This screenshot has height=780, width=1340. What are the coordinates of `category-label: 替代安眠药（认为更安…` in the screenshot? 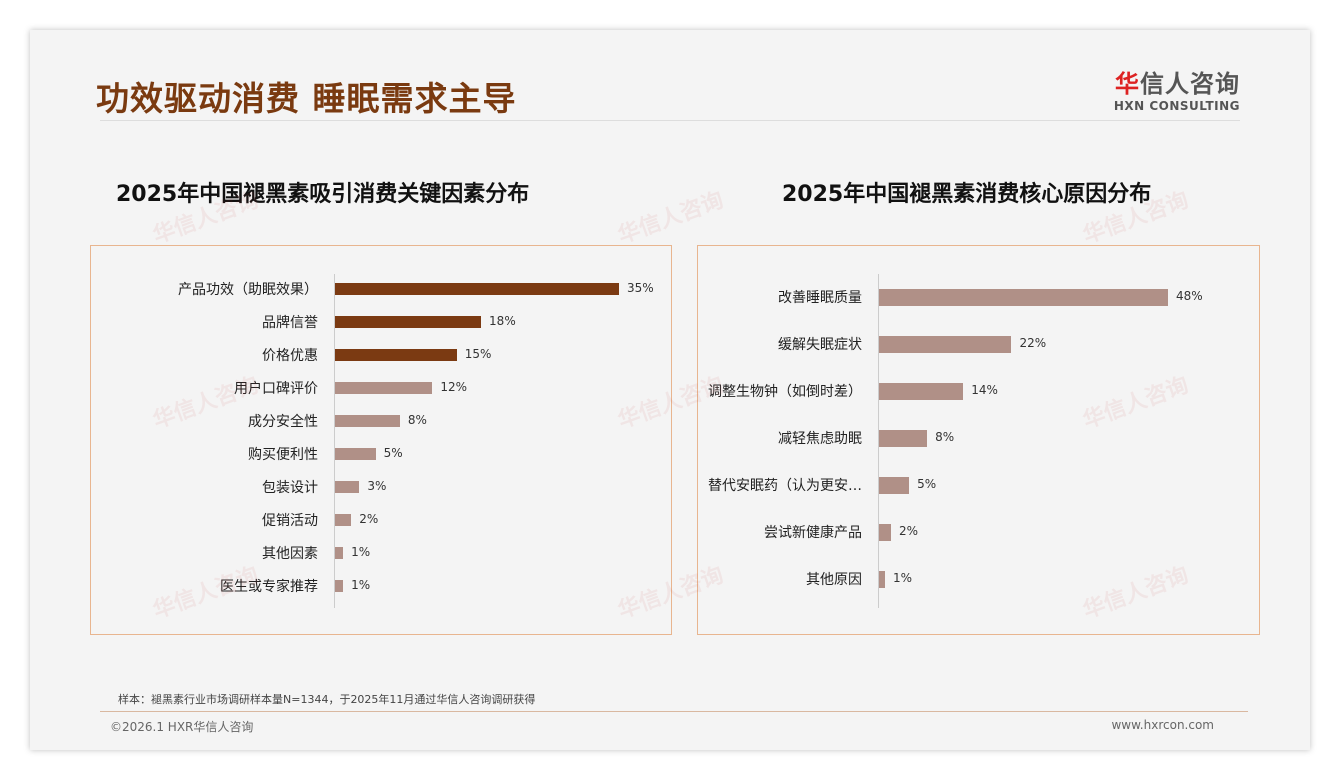 It's located at (785, 486).